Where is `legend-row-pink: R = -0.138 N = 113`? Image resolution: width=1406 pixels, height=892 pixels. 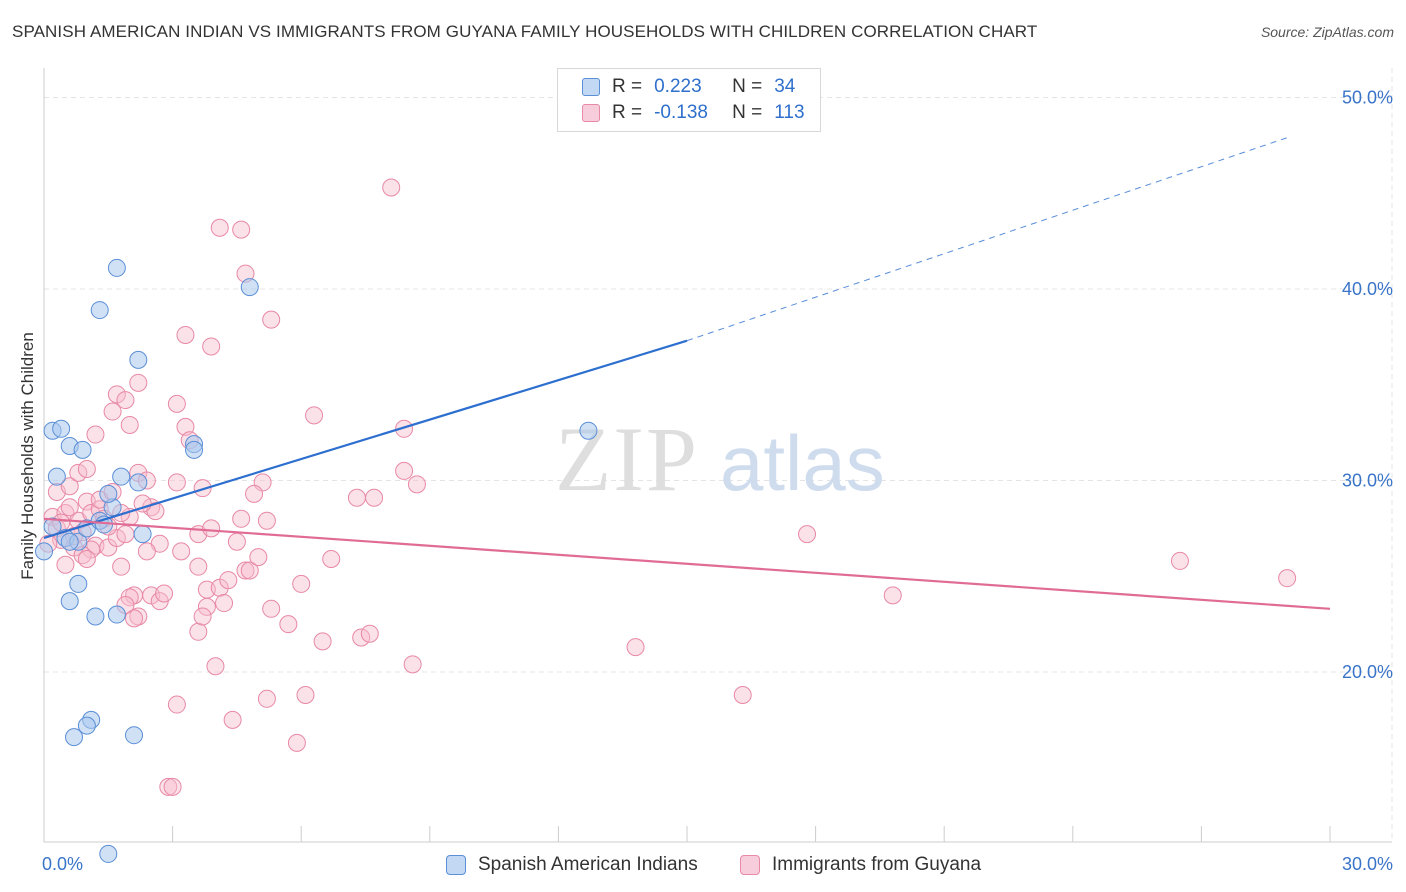 legend-row-pink: R = -0.138 N = 113 is located at coordinates (693, 113).